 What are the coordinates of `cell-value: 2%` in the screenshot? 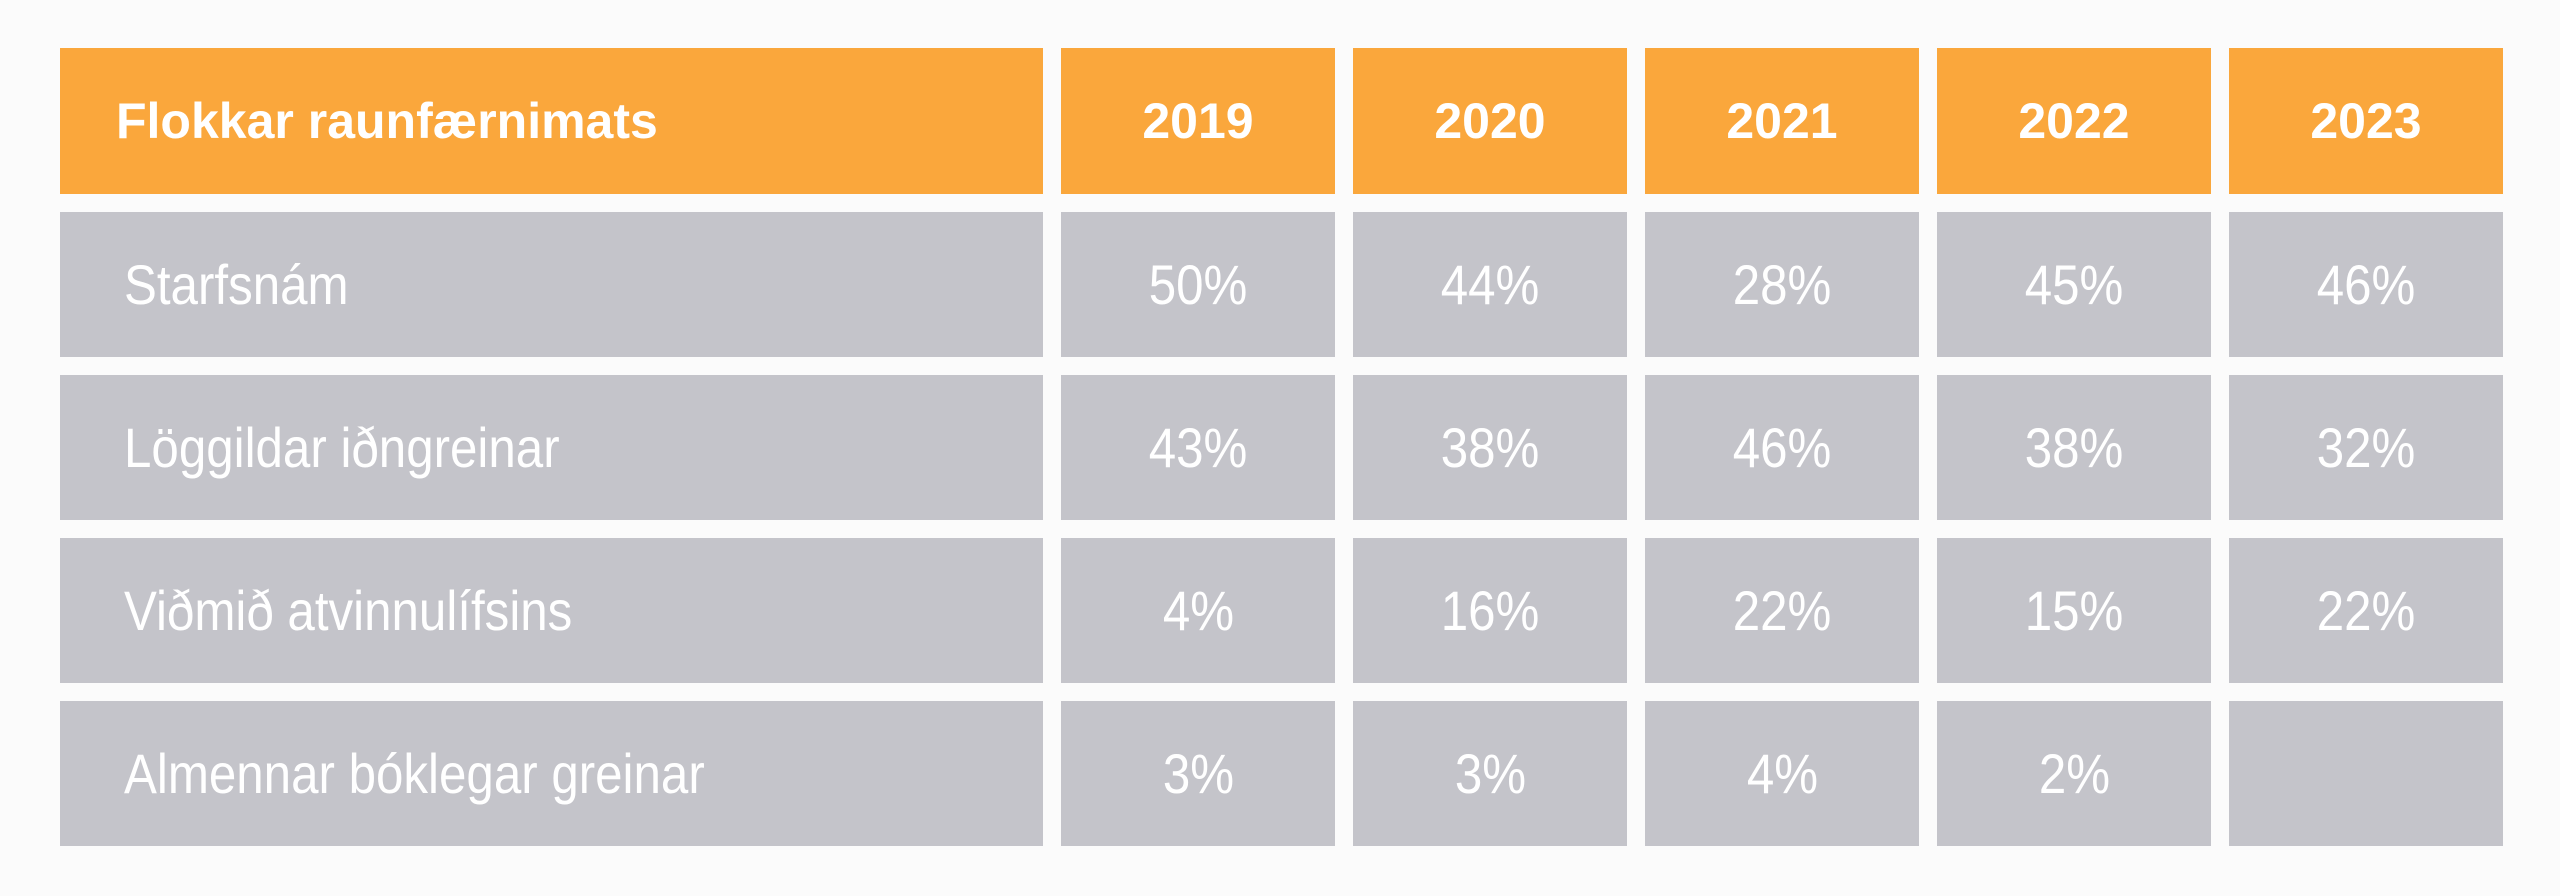 It's located at (2074, 773).